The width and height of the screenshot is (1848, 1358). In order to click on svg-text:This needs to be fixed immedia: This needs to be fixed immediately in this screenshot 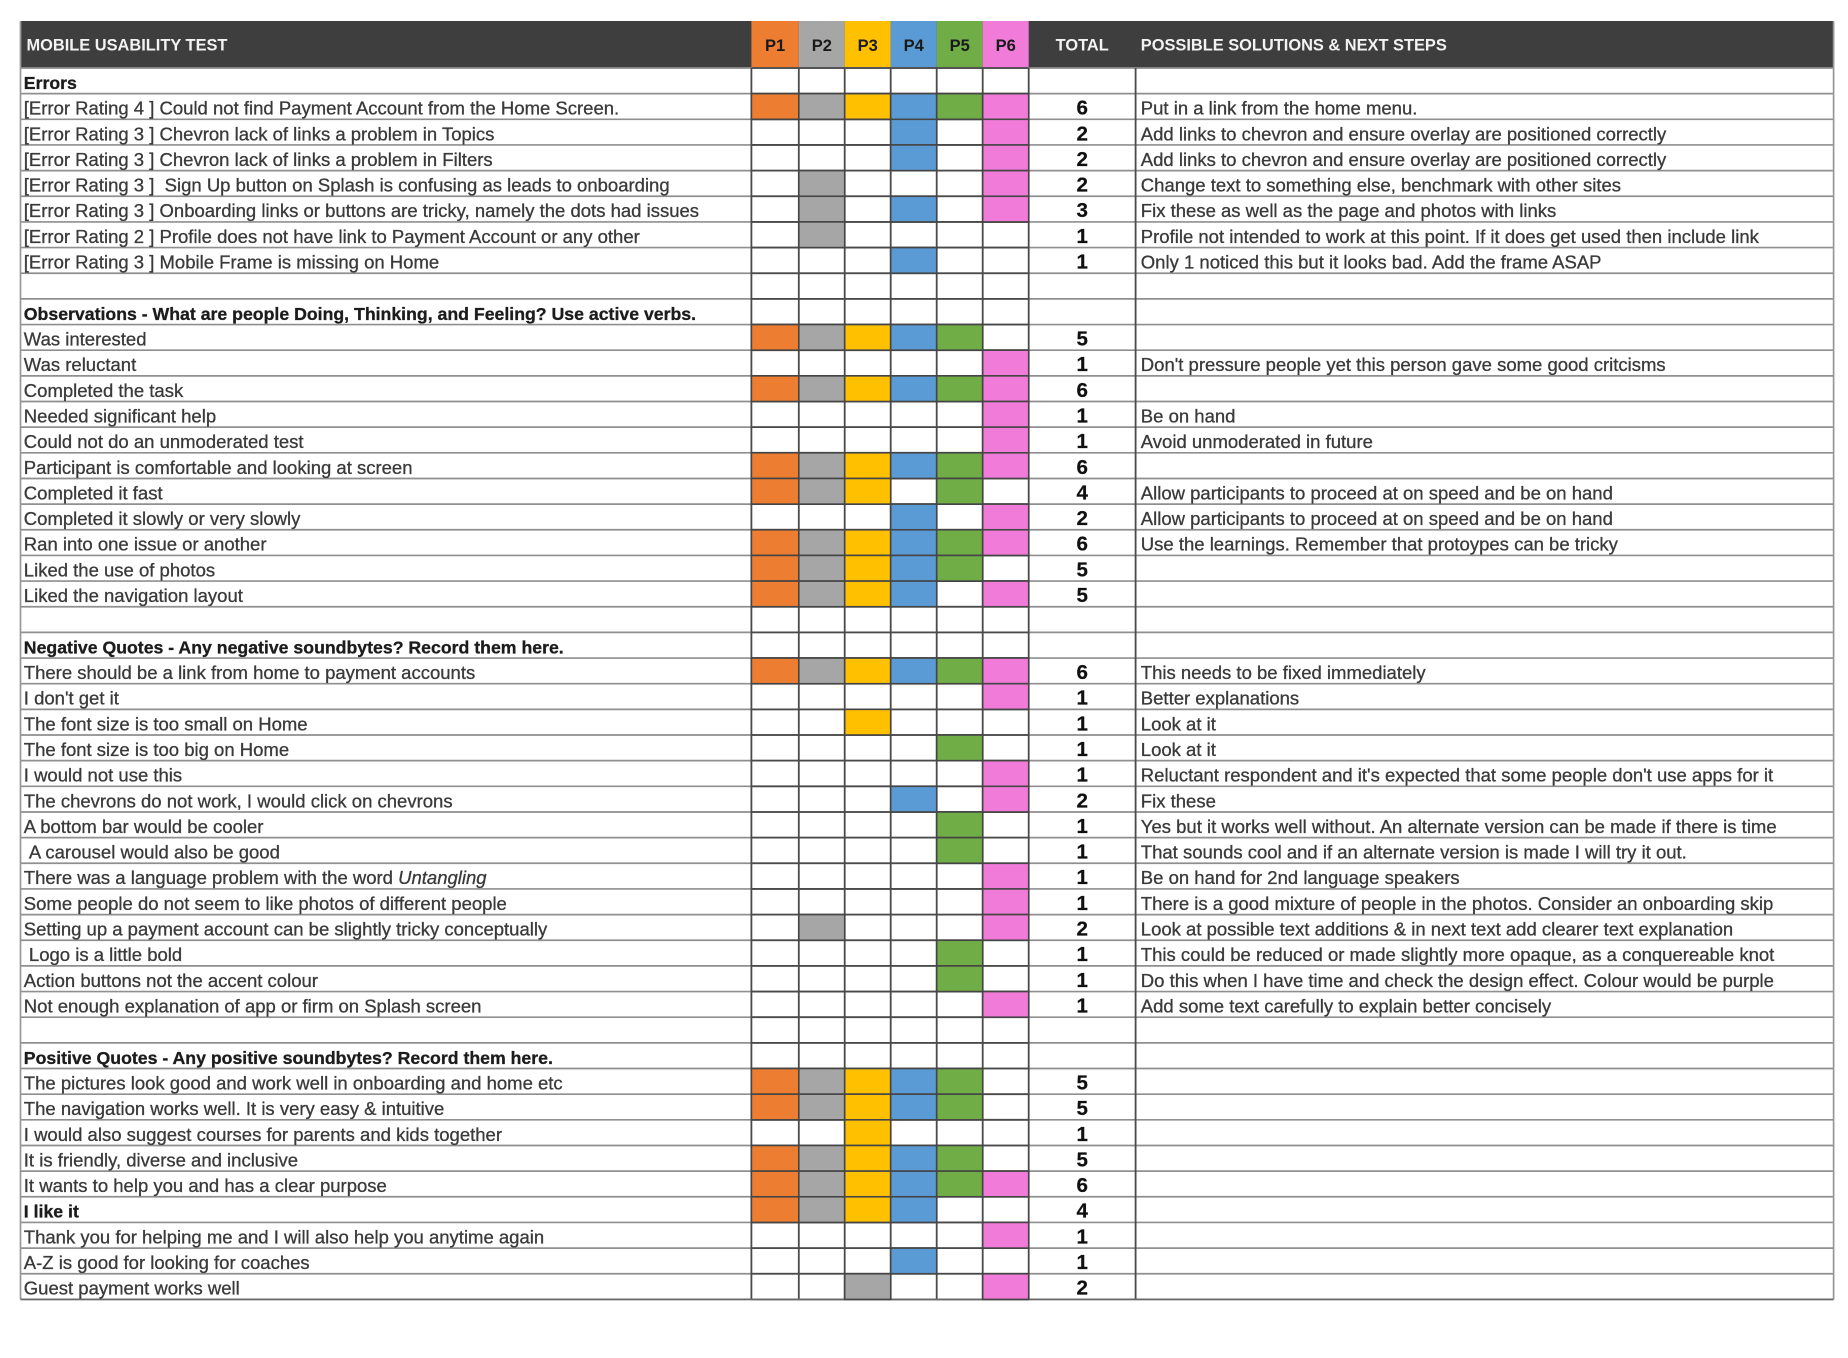, I will do `click(1284, 672)`.